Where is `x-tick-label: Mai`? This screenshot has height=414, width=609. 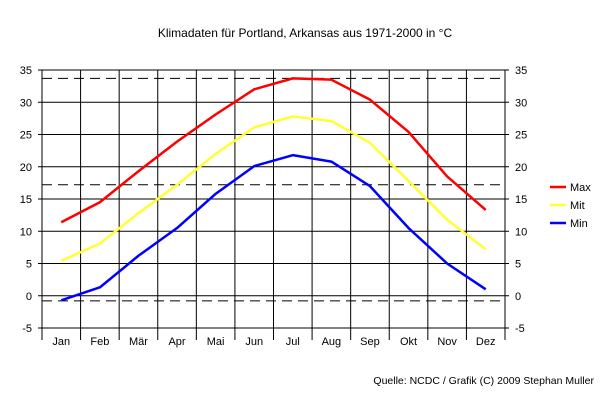 x-tick-label: Mai is located at coordinates (216, 342).